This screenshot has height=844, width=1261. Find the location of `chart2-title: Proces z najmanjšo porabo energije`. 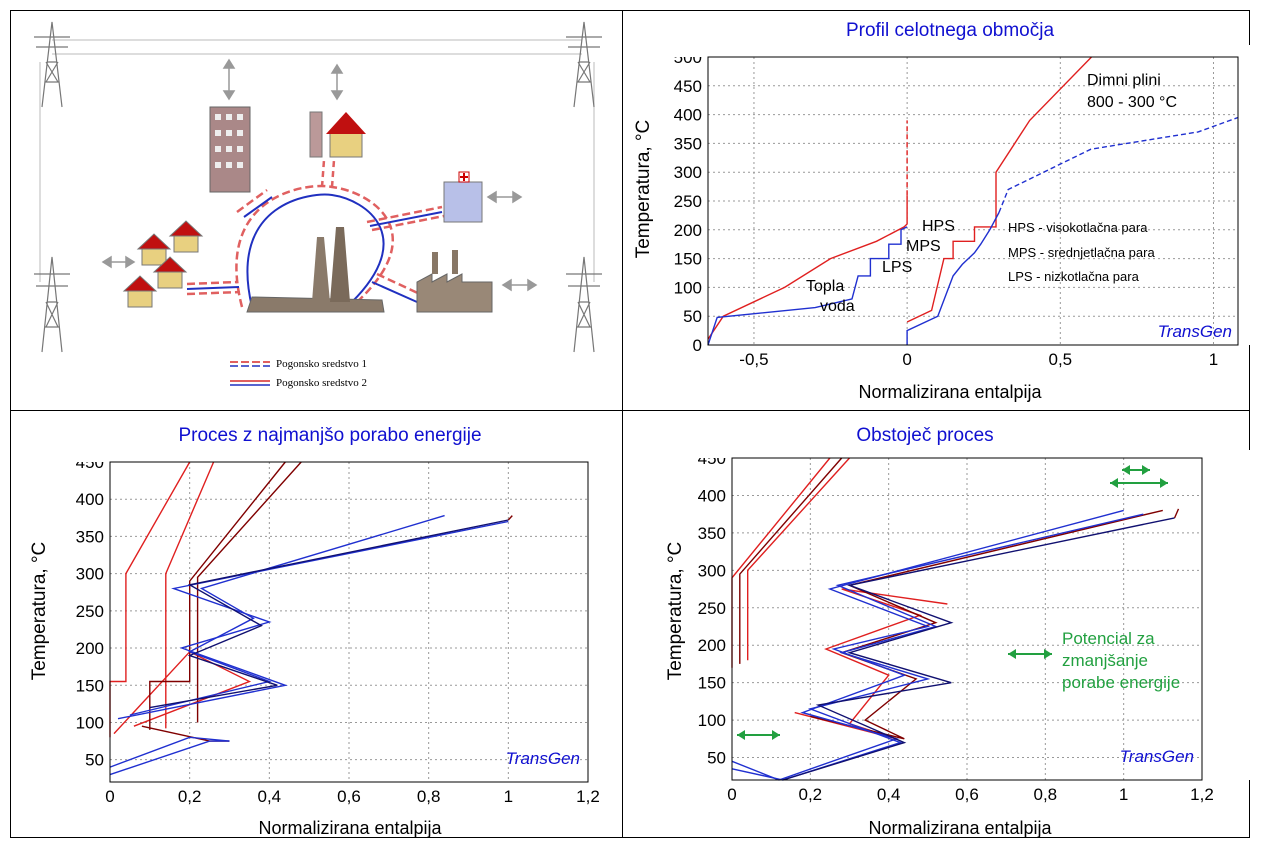

chart2-title: Proces z najmanjšo porabo energije is located at coordinates (330, 435).